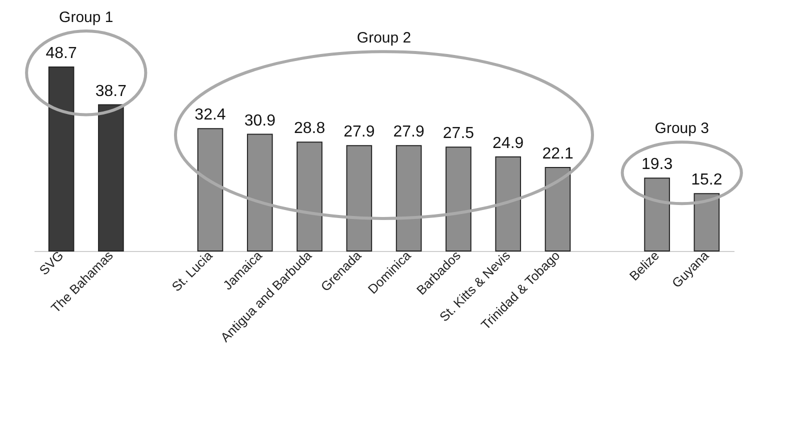  What do you see at coordinates (458, 133) in the screenshot?
I see `data-label: 27.5` at bounding box center [458, 133].